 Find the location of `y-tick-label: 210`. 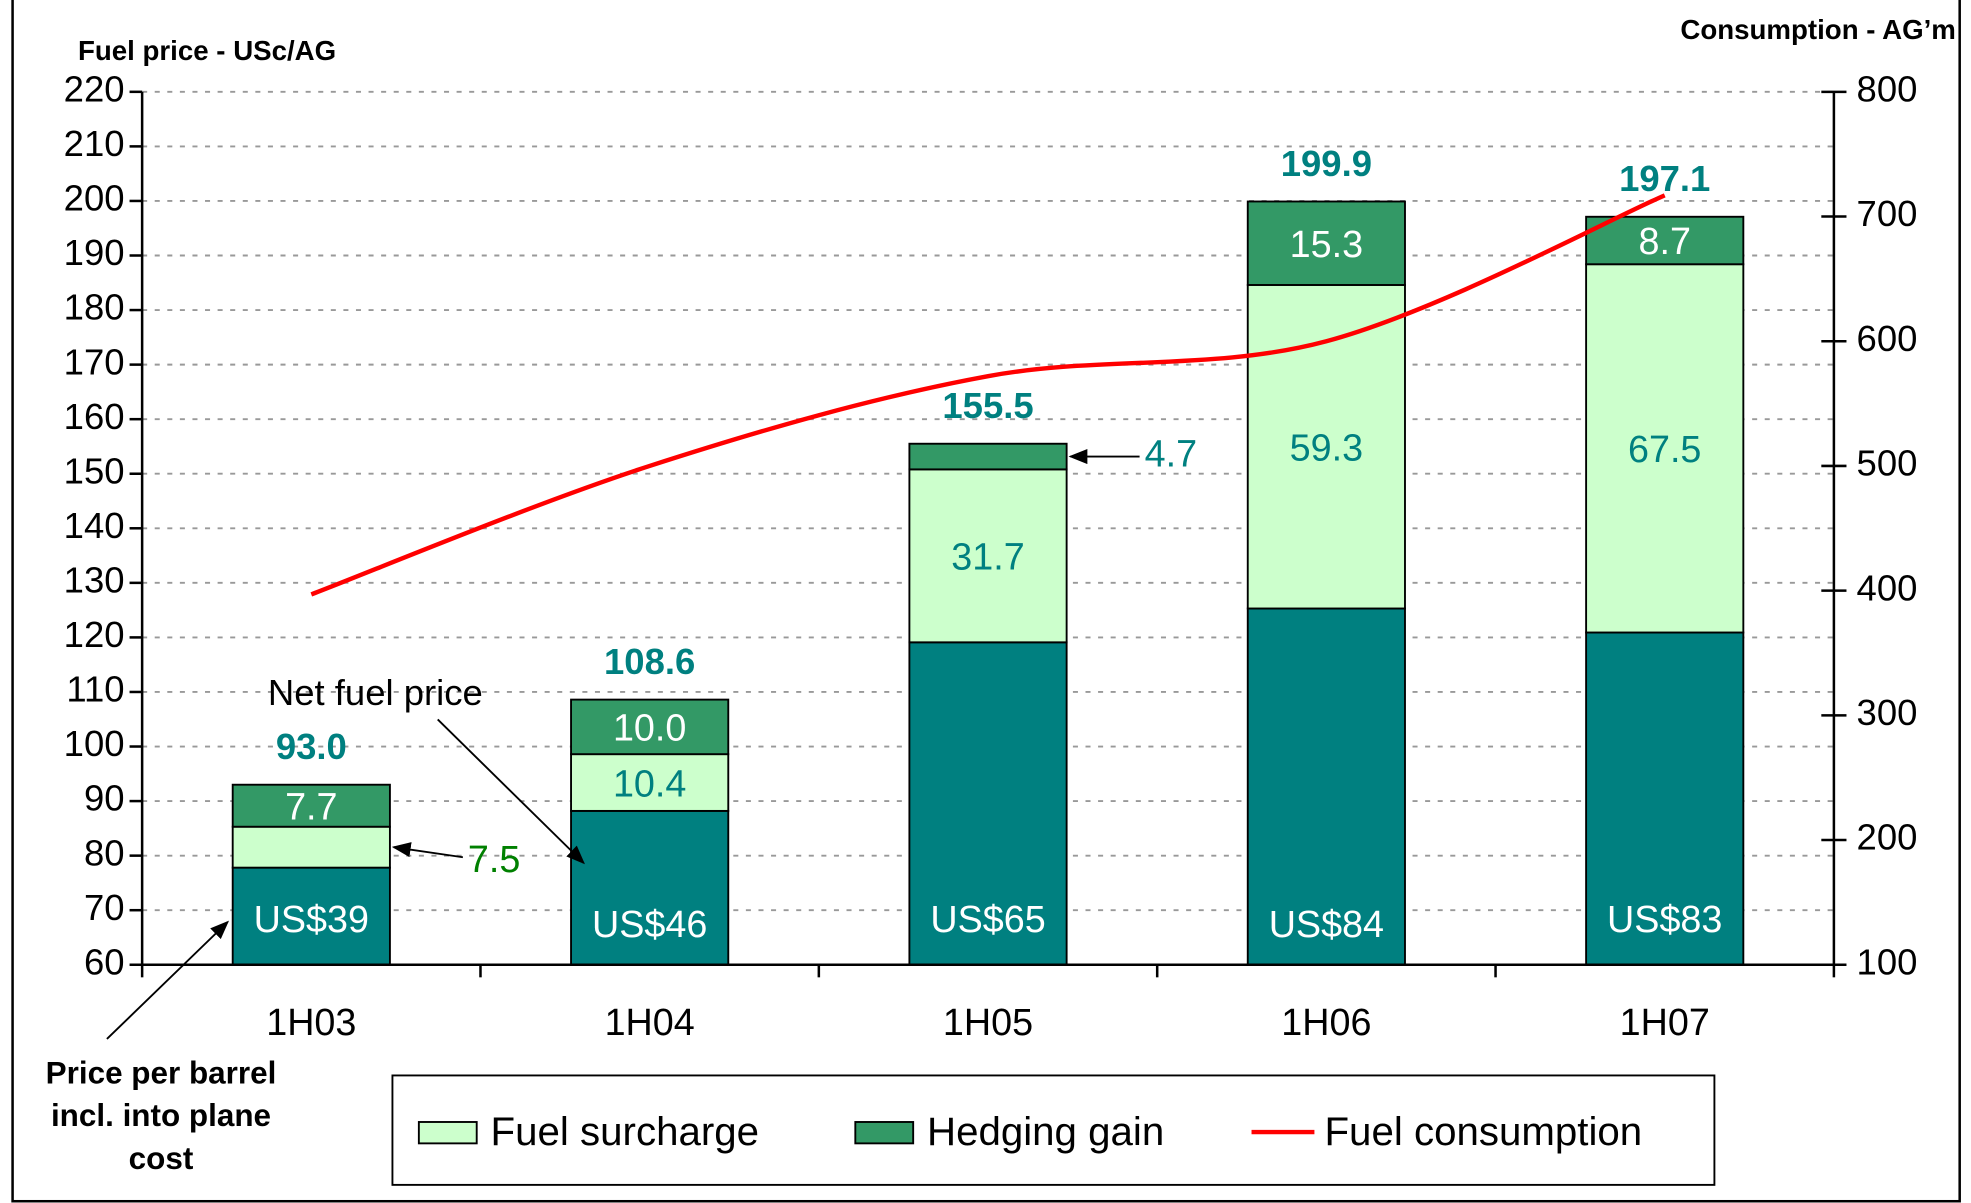

y-tick-label: 210 is located at coordinates (94, 143).